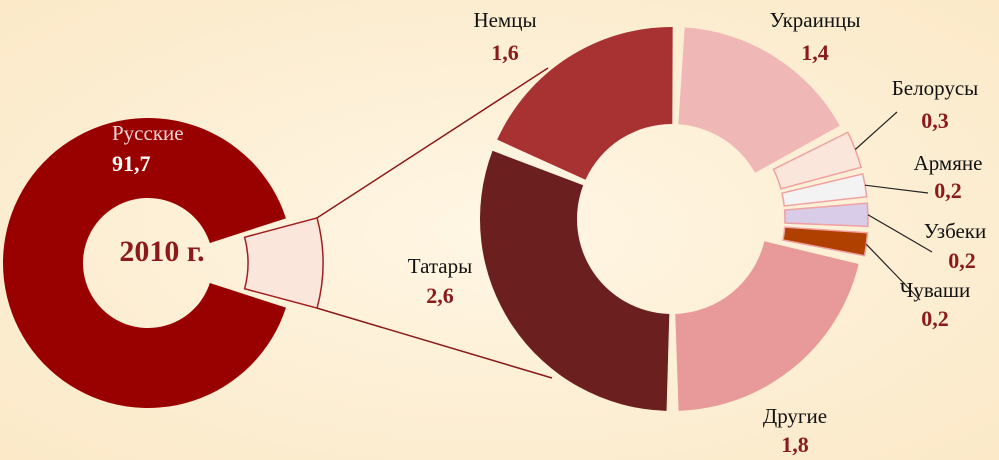 This screenshot has height=460, width=999. Describe the element at coordinates (504, 20) in the screenshot. I see `category-label: Немцы` at that location.